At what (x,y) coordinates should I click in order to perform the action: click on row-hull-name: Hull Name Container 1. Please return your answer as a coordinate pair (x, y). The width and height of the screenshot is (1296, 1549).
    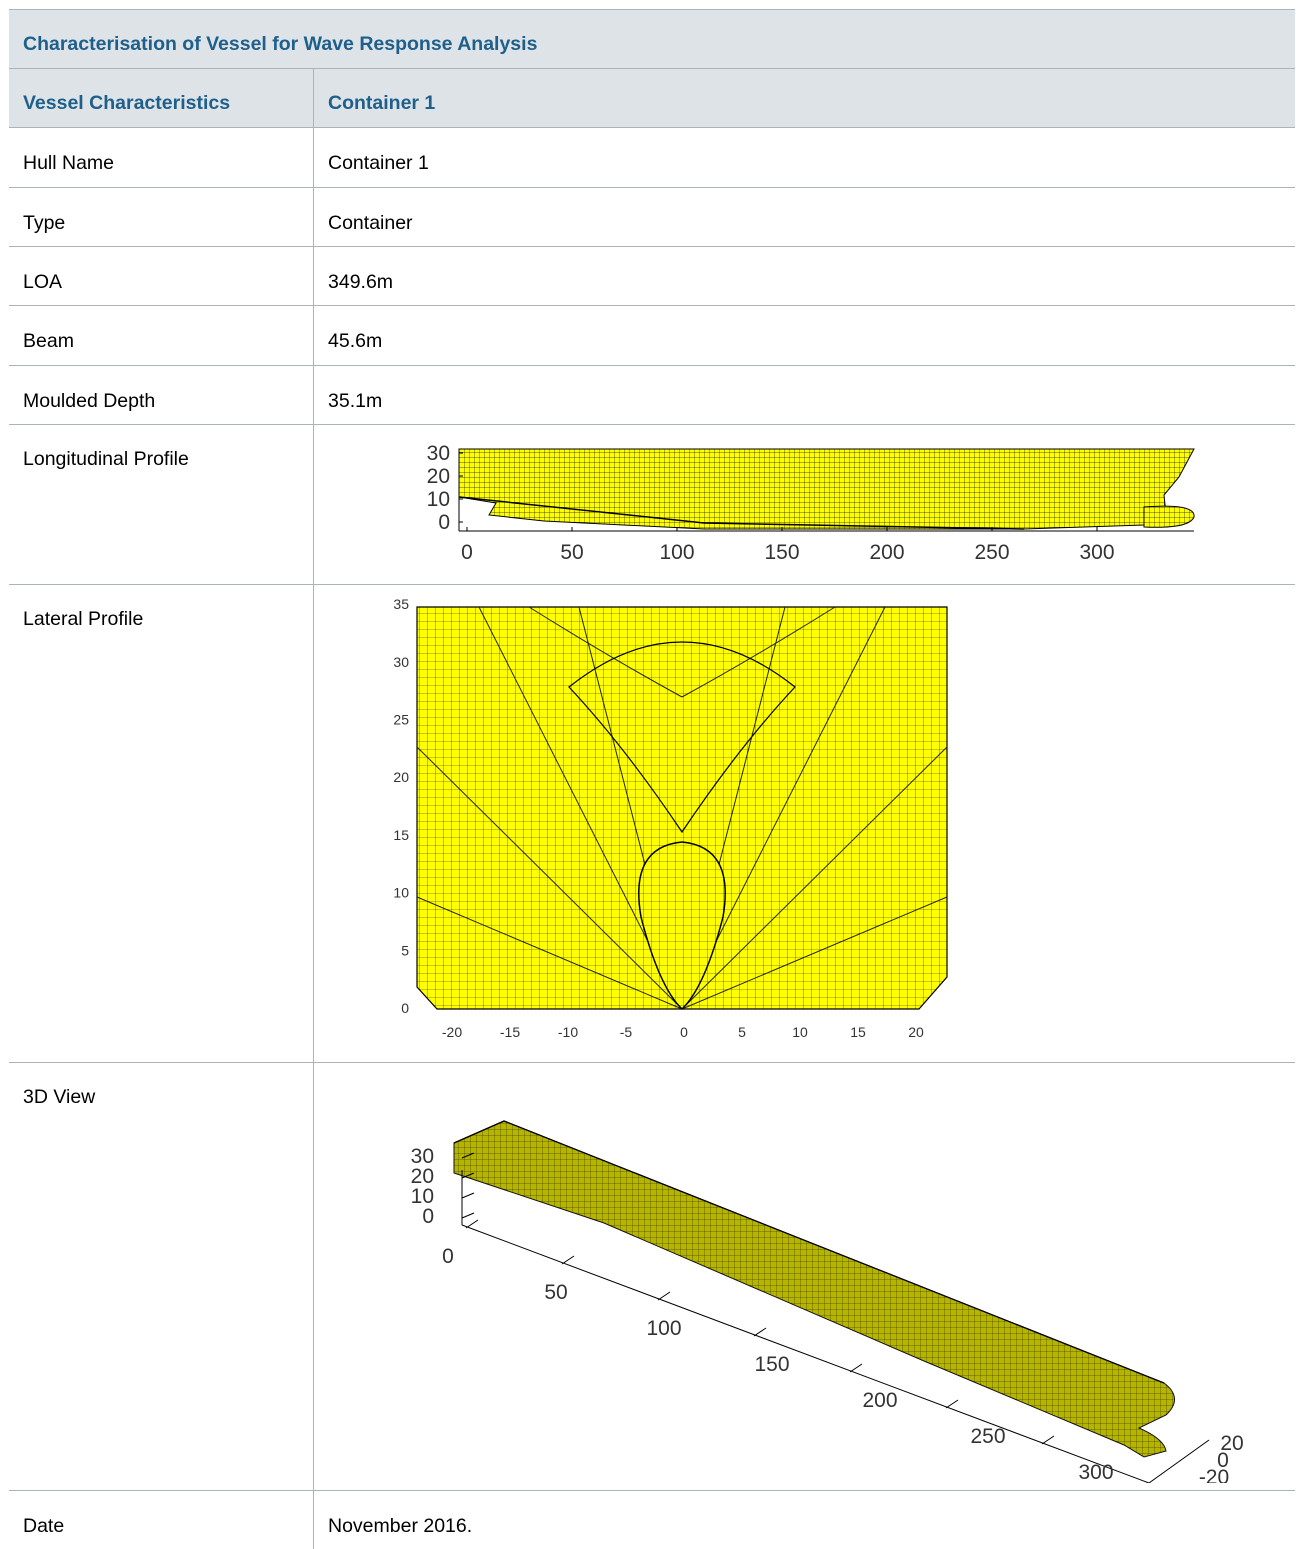
    Looking at the image, I should click on (652, 158).